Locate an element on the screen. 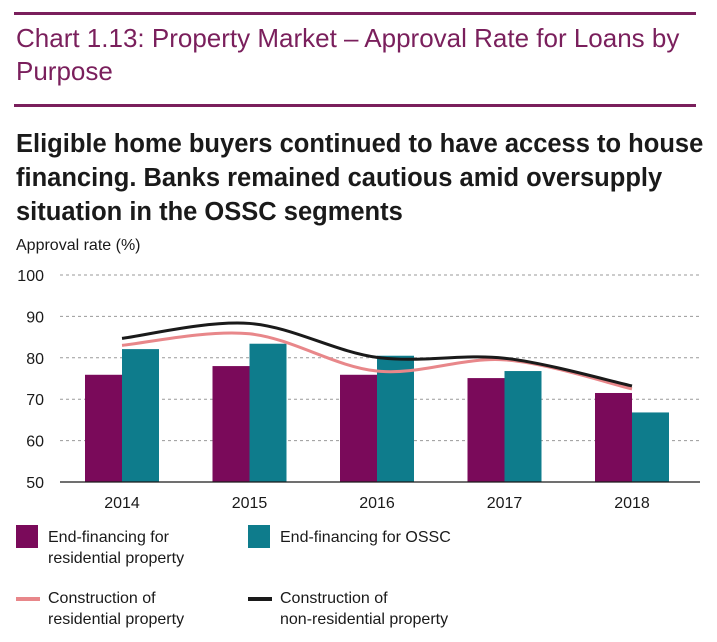  y-tick-label: 100 is located at coordinates (30, 276).